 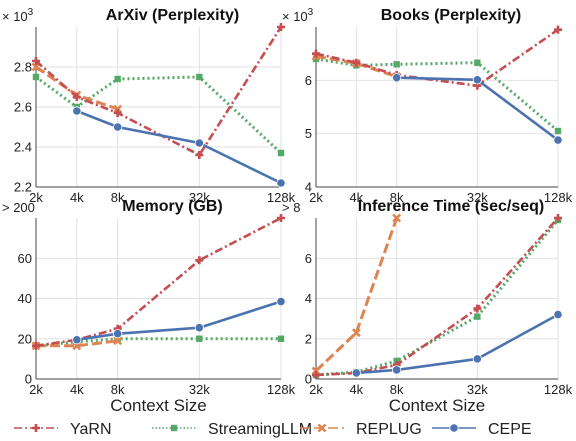 What do you see at coordinates (172, 15) in the screenshot?
I see `panel-title: ArXiv (Perplexity)` at bounding box center [172, 15].